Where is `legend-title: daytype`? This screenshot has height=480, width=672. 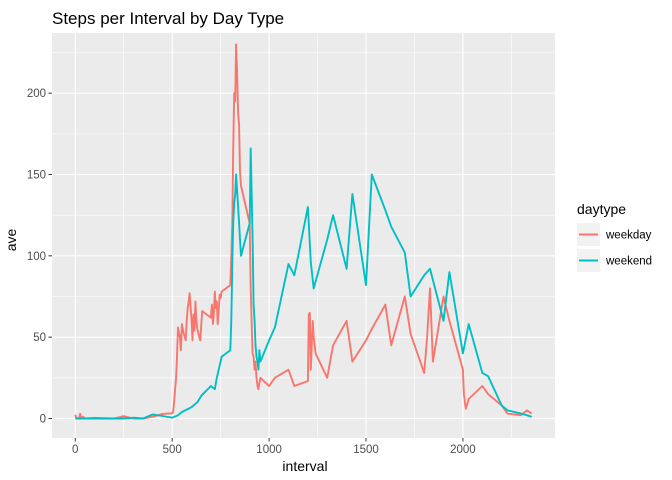 legend-title: daytype is located at coordinates (601, 209).